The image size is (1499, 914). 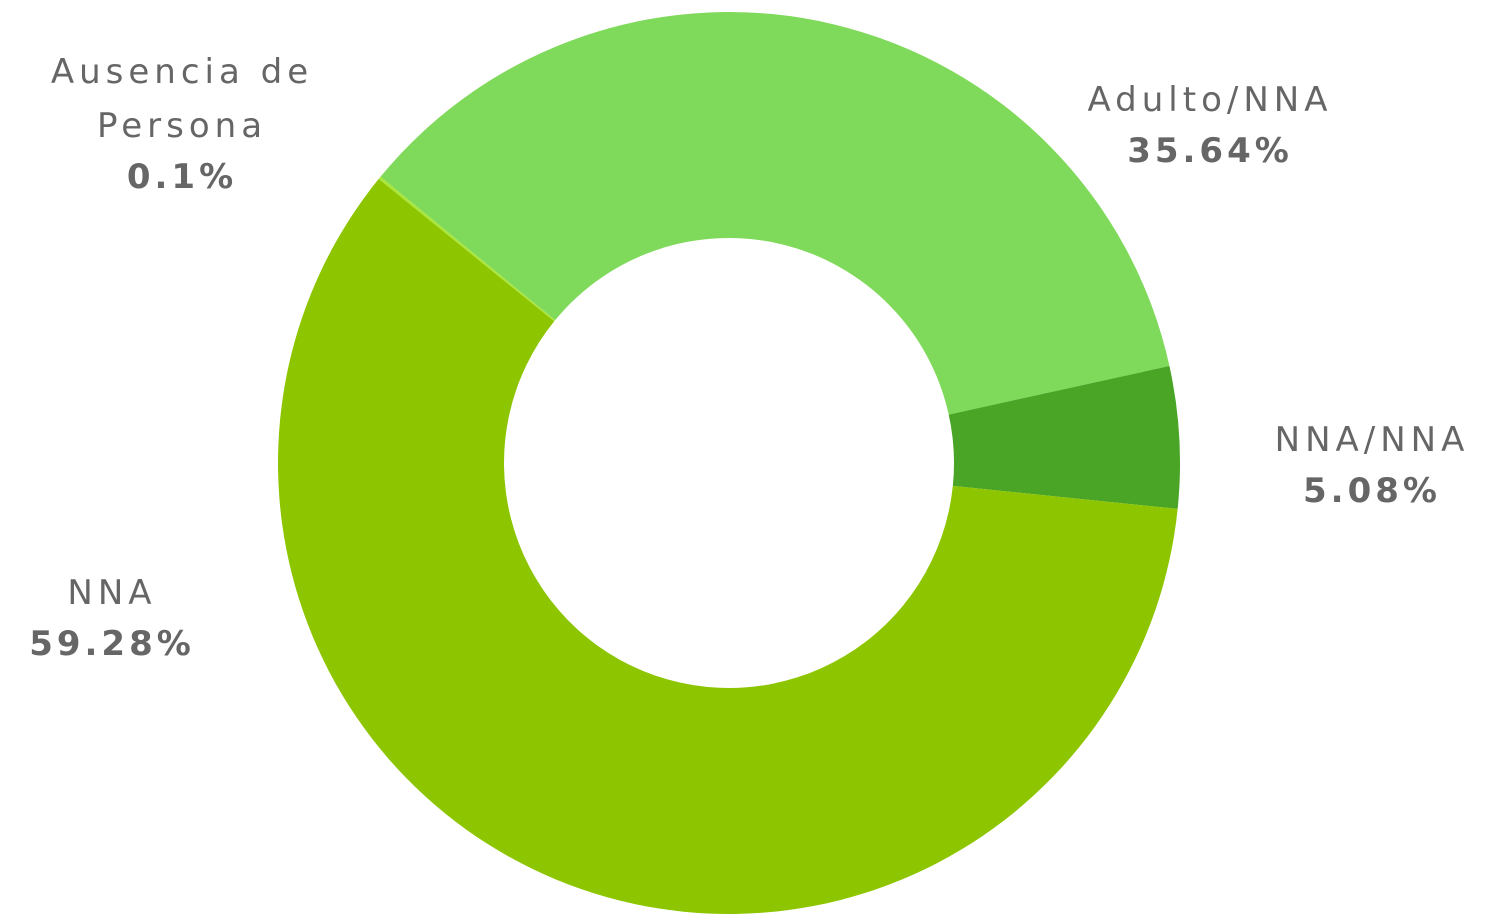 What do you see at coordinates (1210, 151) in the screenshot?
I see `value-label: 35.64%` at bounding box center [1210, 151].